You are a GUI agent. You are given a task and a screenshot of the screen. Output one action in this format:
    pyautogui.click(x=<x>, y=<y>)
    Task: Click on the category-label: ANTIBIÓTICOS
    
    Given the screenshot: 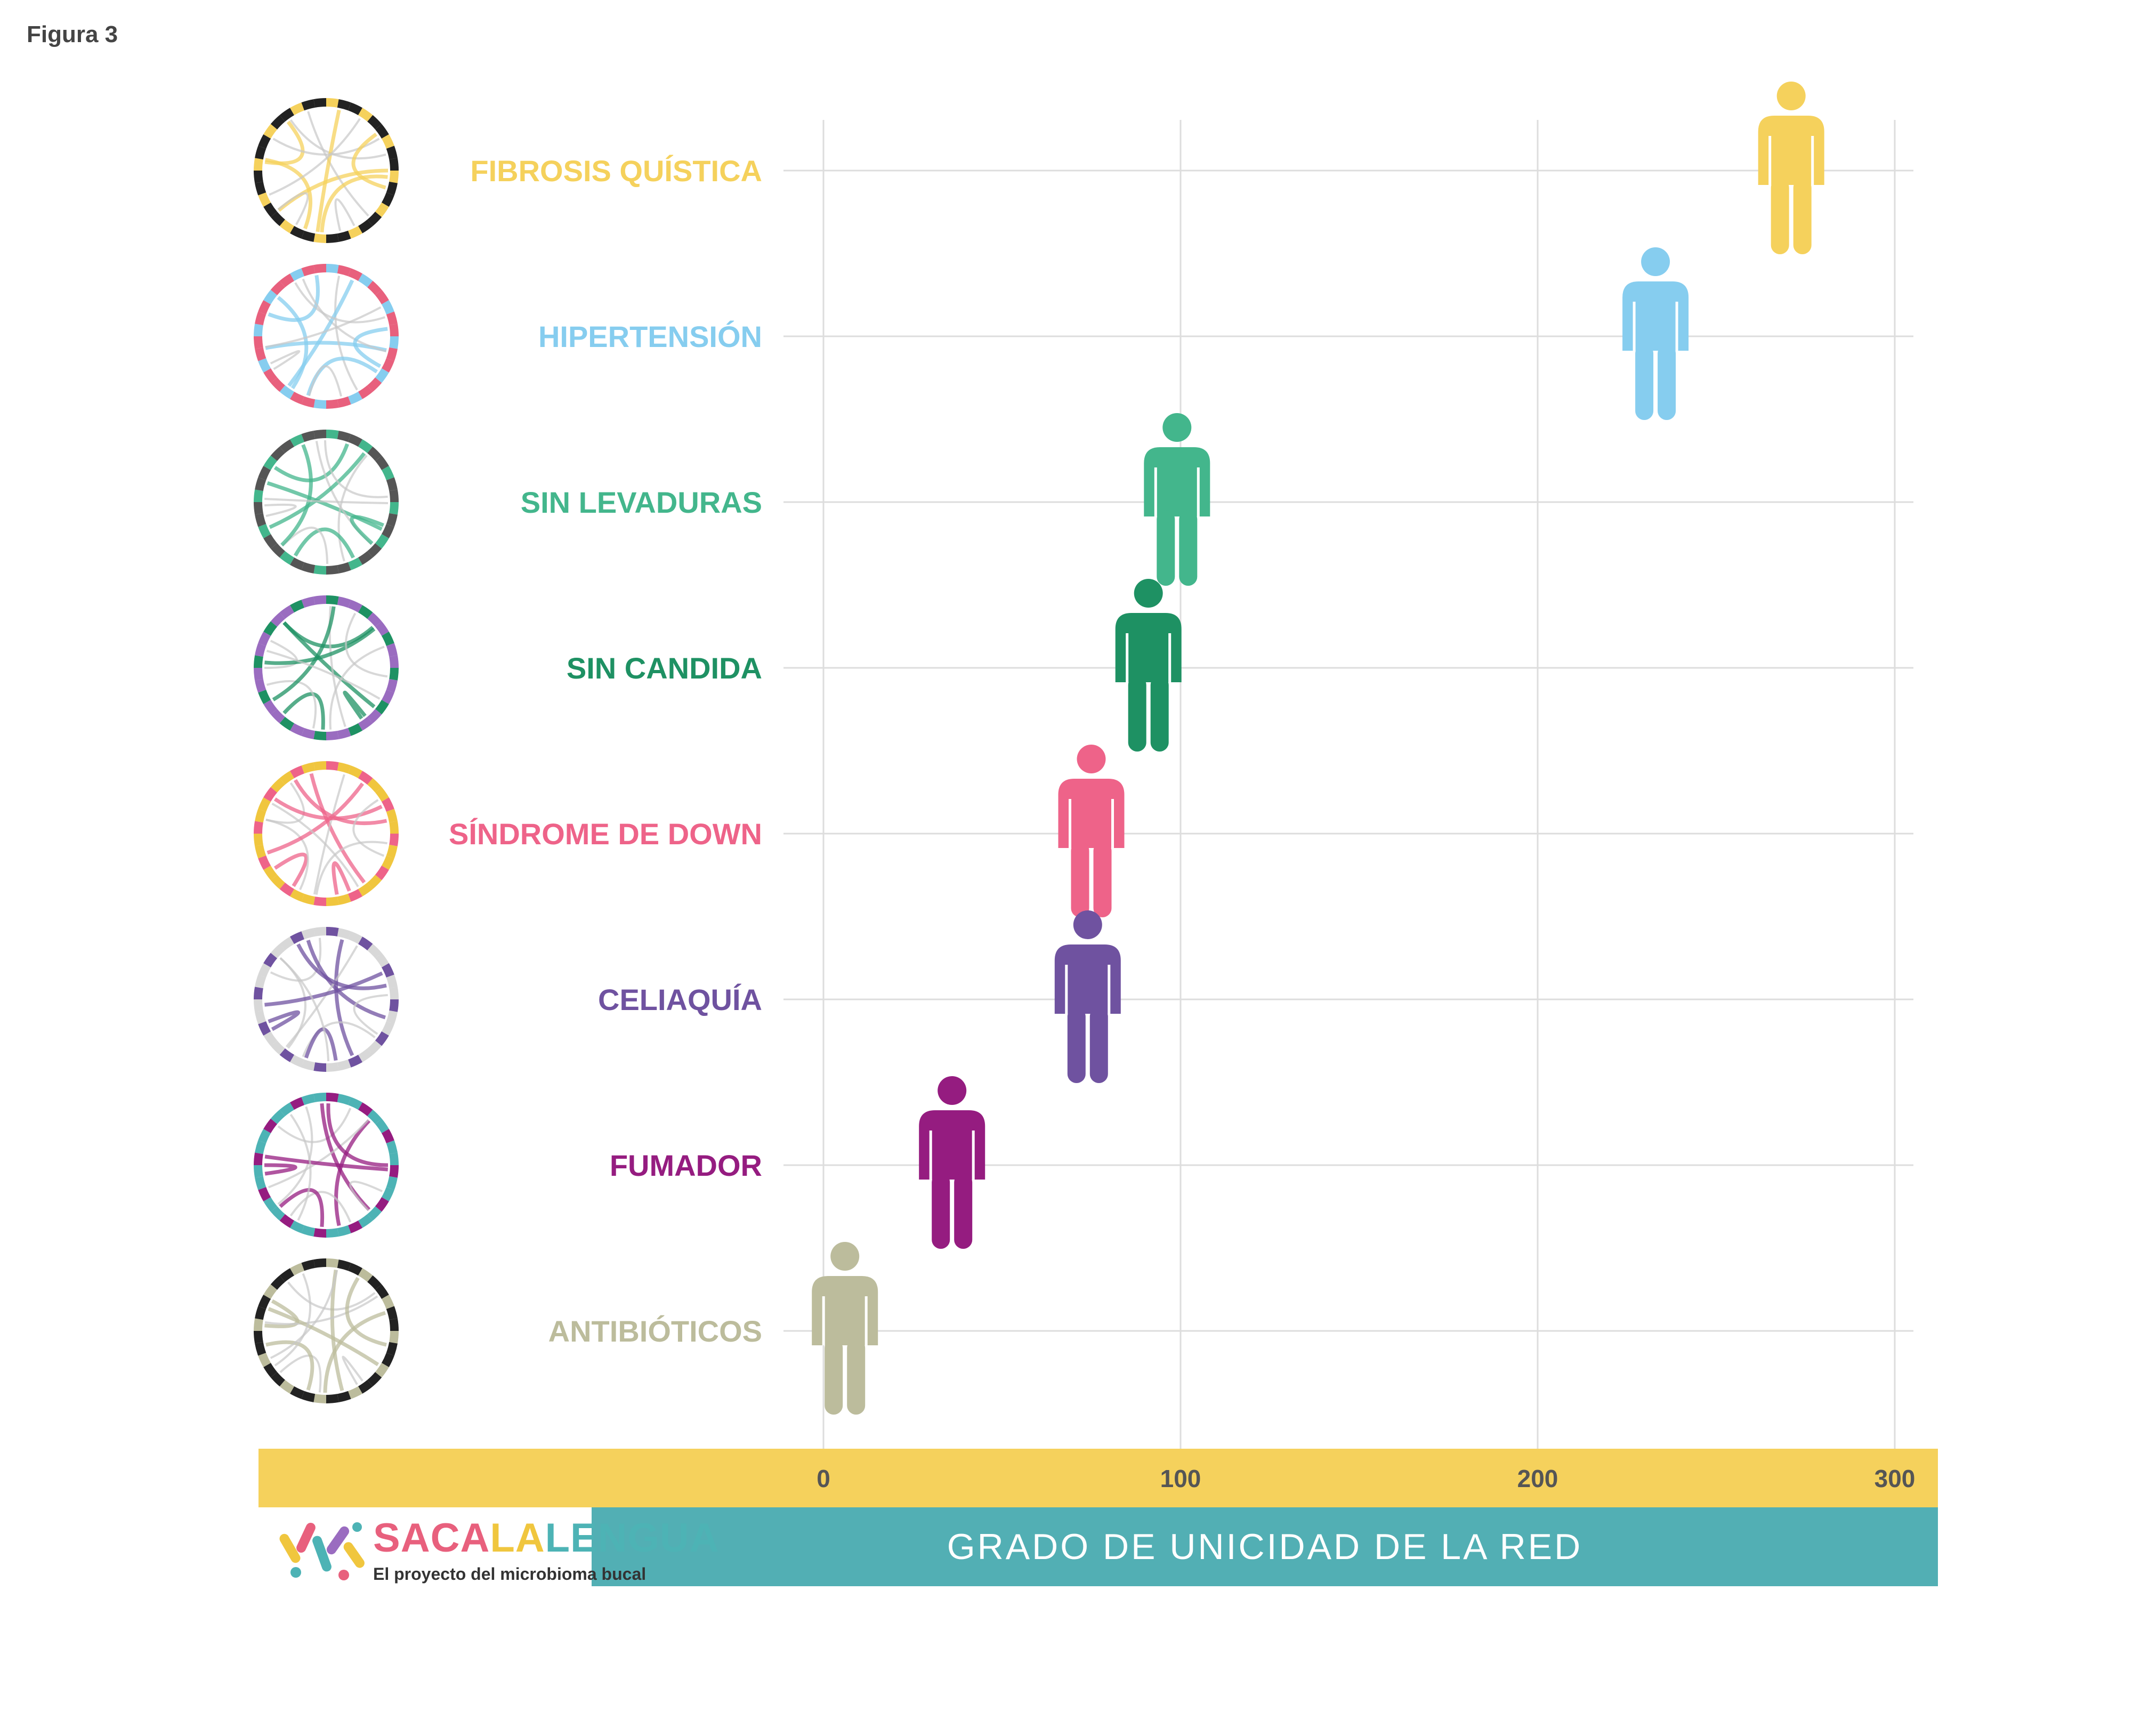 What is the action you would take?
    pyautogui.click(x=655, y=1331)
    